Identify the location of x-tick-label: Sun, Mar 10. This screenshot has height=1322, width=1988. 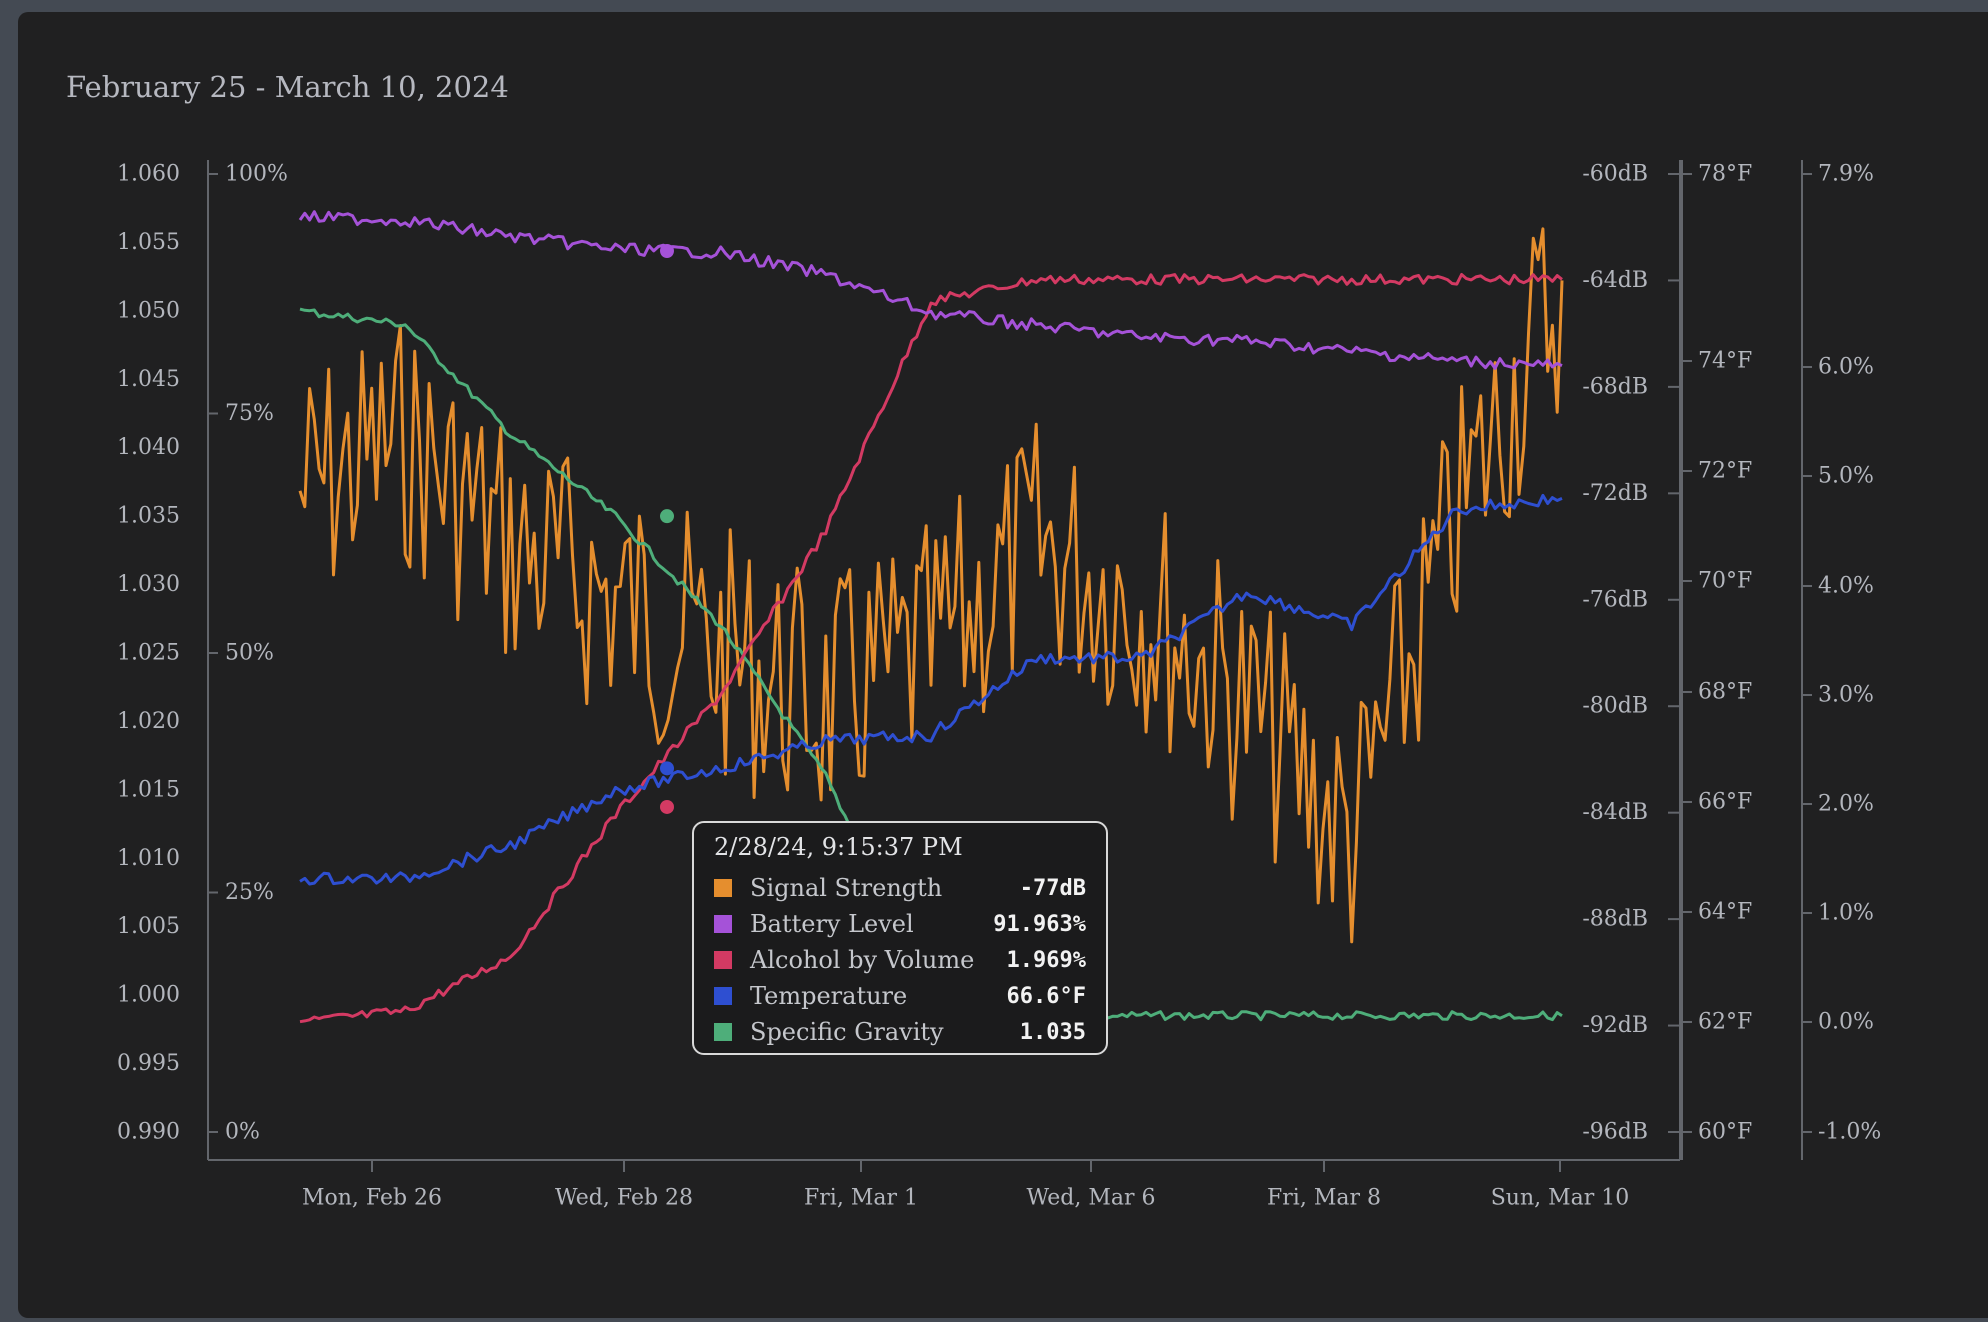
(1560, 1198).